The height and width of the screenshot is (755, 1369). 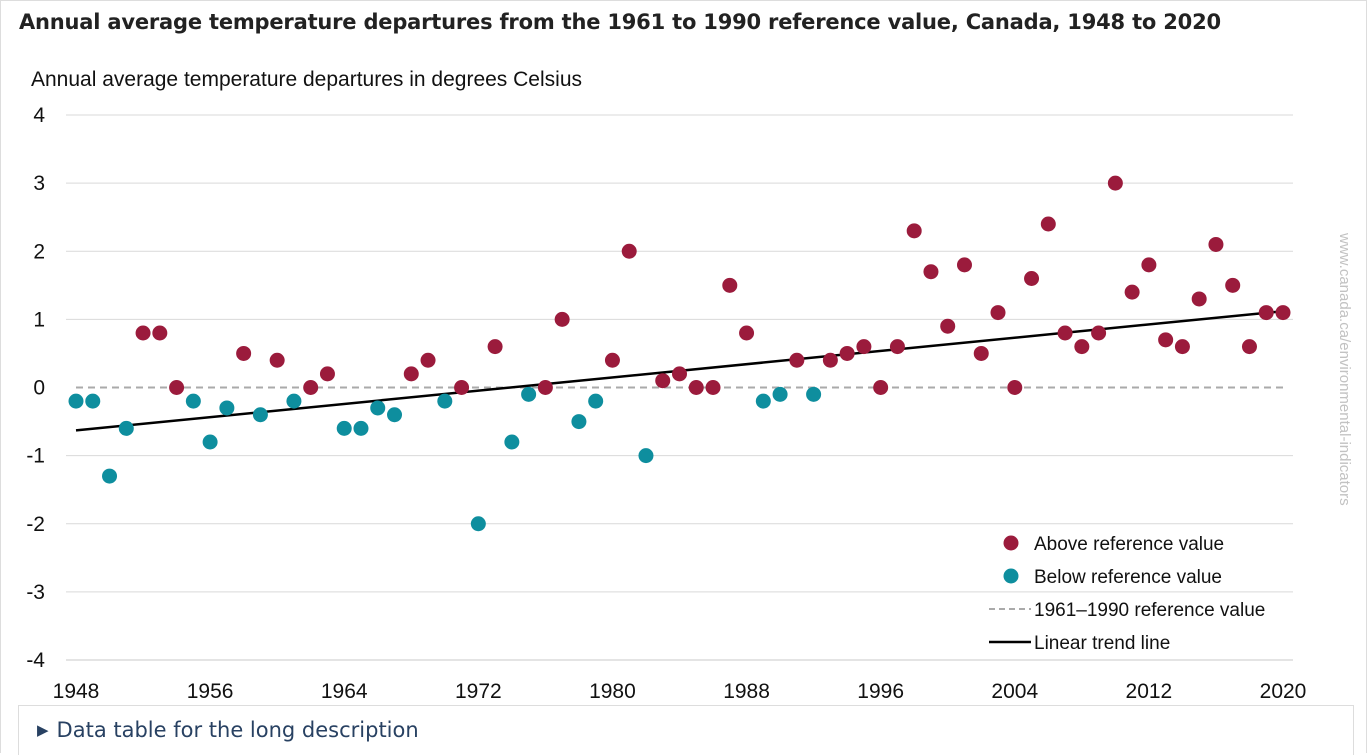 What do you see at coordinates (43, 730) in the screenshot?
I see `caret-right-icon: ▶` at bounding box center [43, 730].